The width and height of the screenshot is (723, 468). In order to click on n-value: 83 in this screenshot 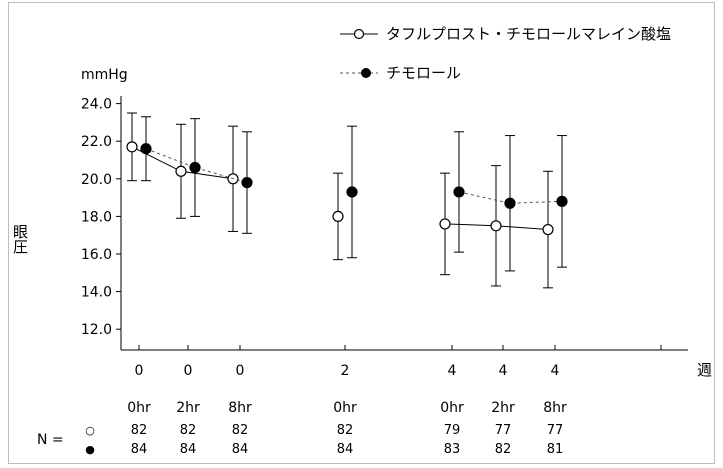, I will do `click(452, 449)`.